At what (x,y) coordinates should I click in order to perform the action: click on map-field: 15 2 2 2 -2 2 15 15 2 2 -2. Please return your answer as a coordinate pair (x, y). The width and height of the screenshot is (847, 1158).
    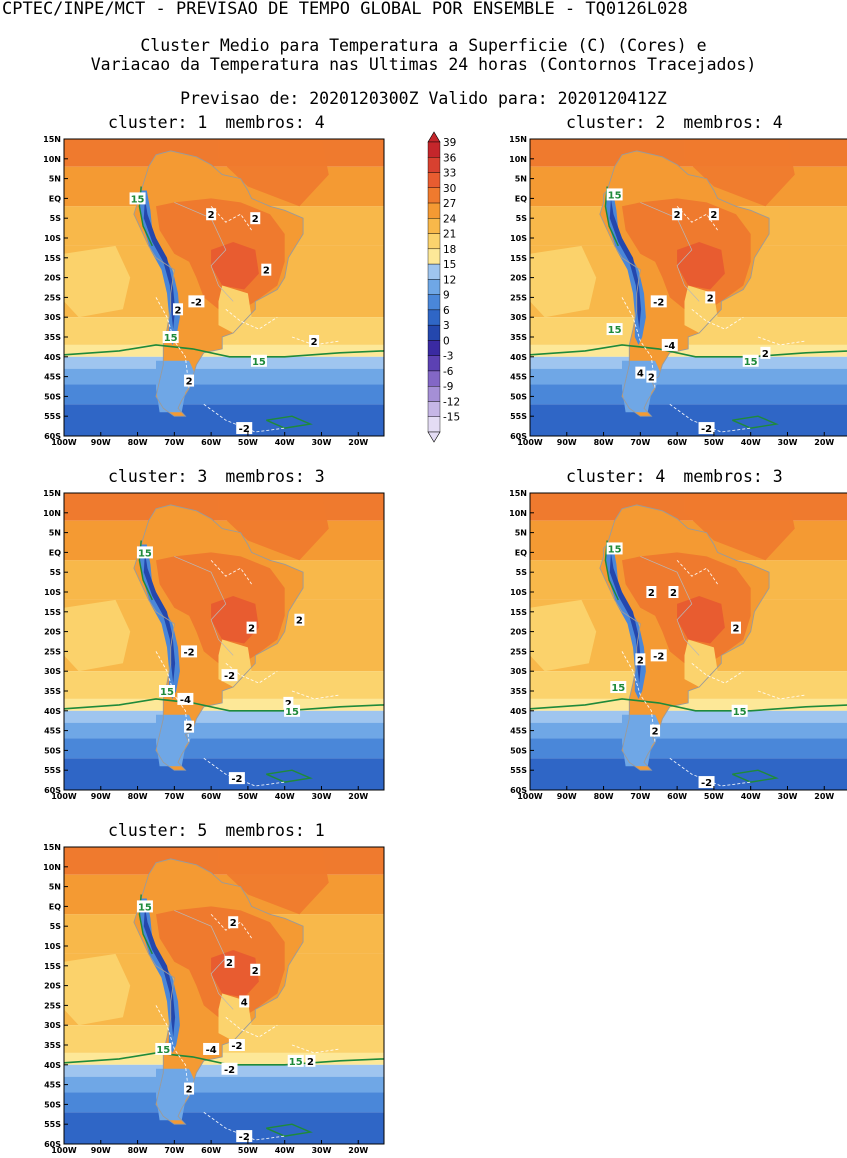
    Looking at the image, I should click on (224, 287).